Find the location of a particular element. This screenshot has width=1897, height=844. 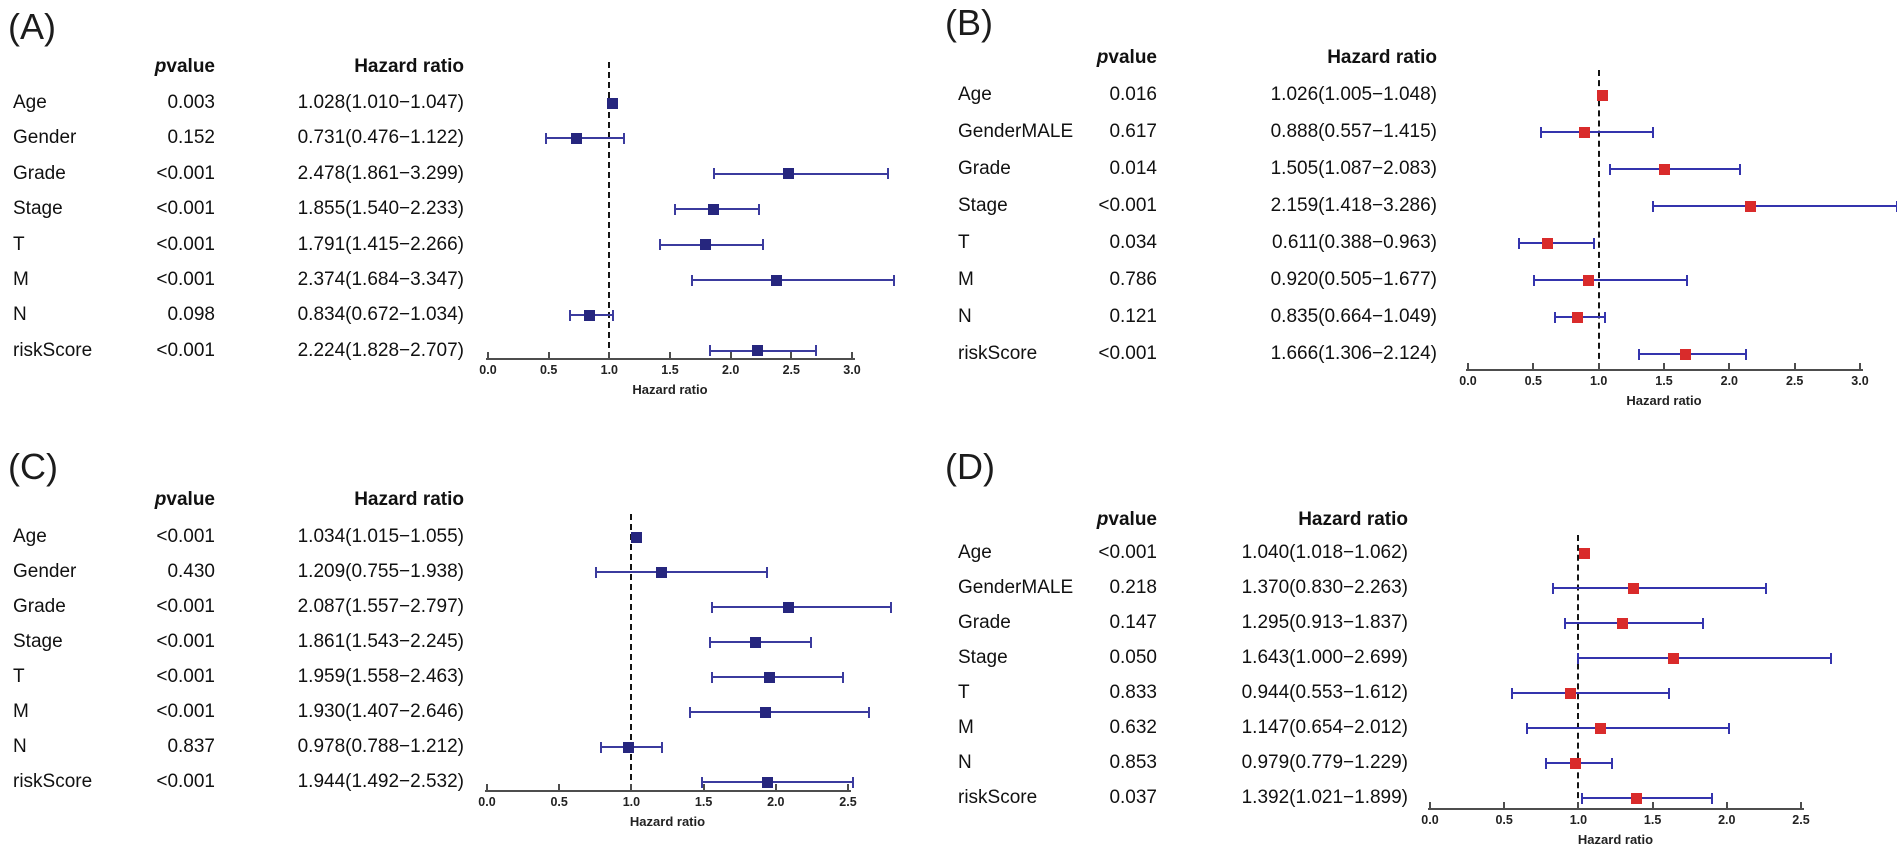

row-pvalue: 0.037 is located at coordinates (1133, 797).